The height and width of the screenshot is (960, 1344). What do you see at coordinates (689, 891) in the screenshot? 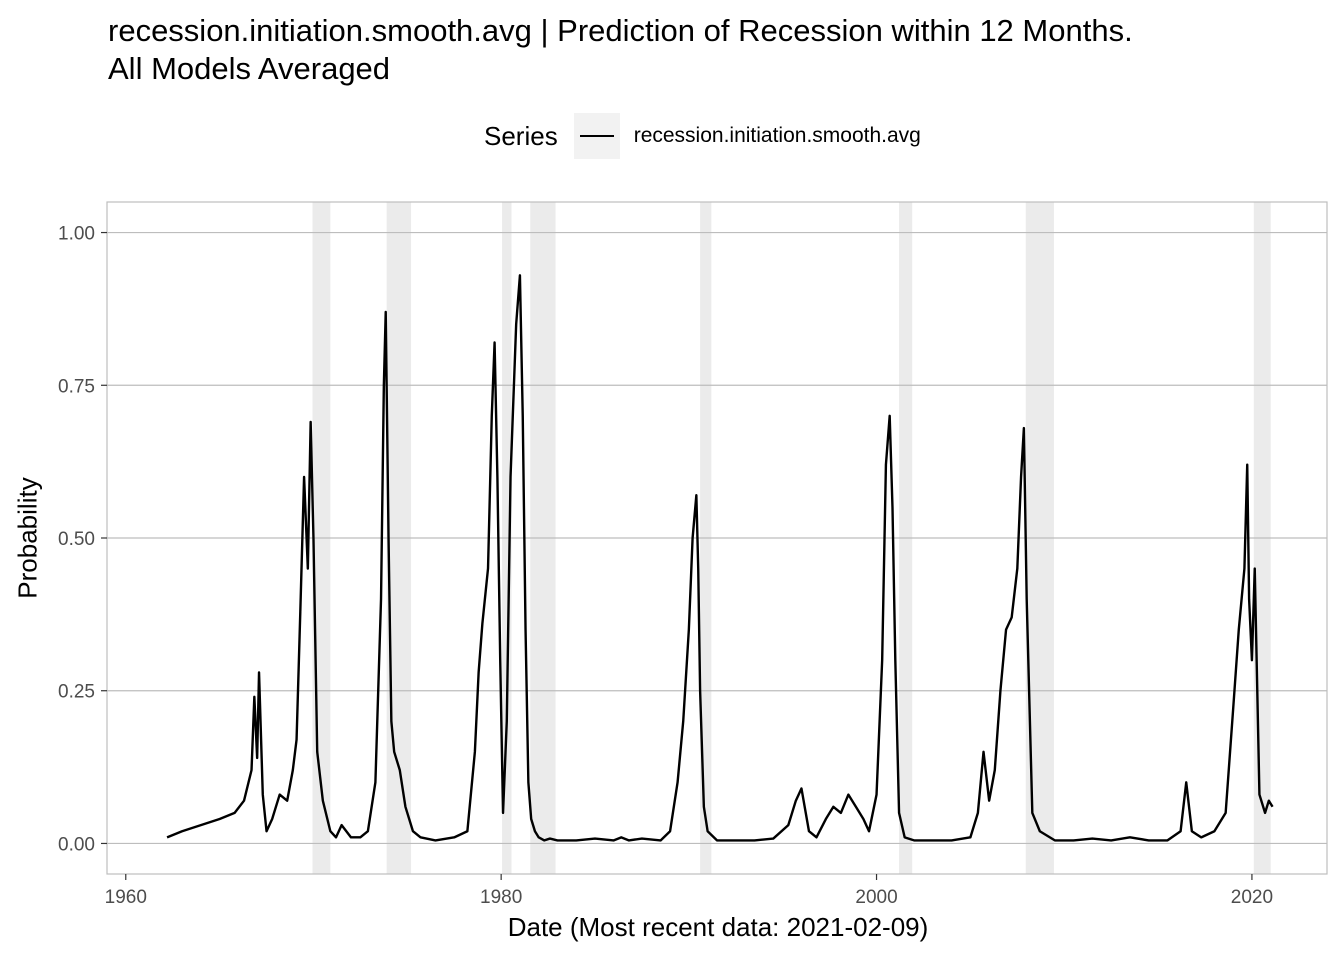
I see `x-axis-ticks: 1960 1980 2000 2020` at bounding box center [689, 891].